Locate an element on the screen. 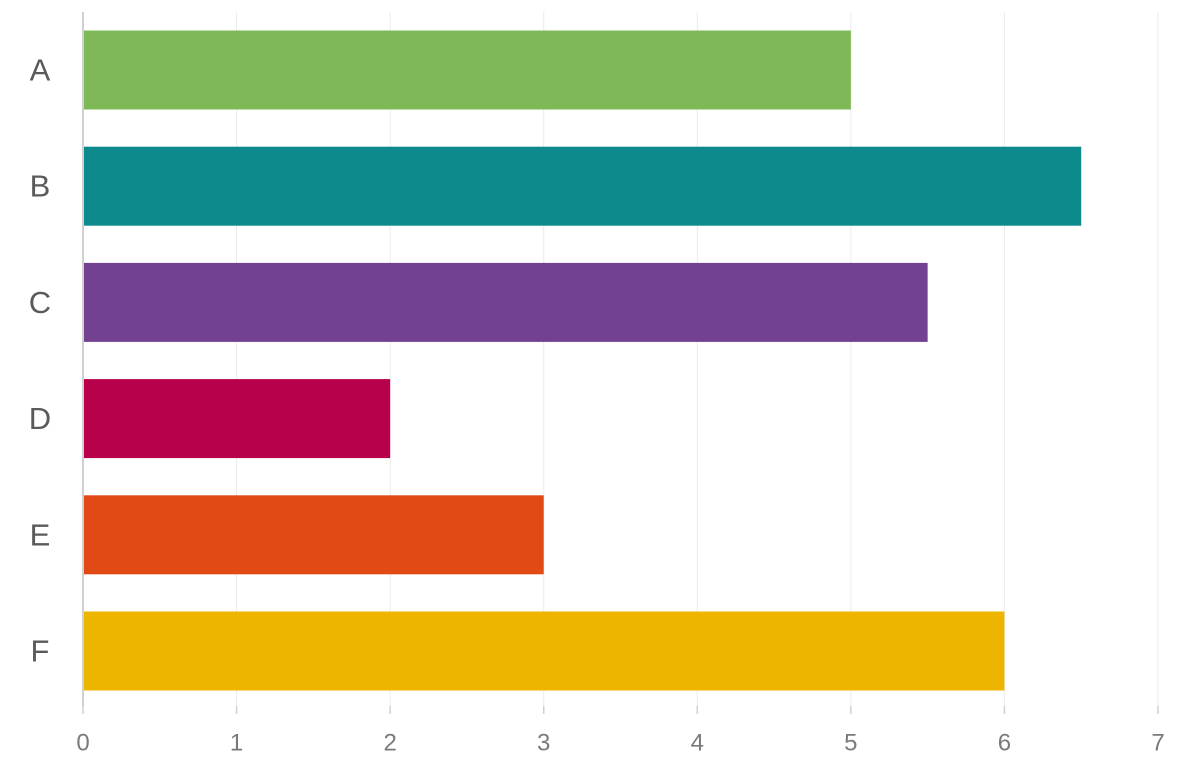 The height and width of the screenshot is (769, 1193). bar-c is located at coordinates (505, 302).